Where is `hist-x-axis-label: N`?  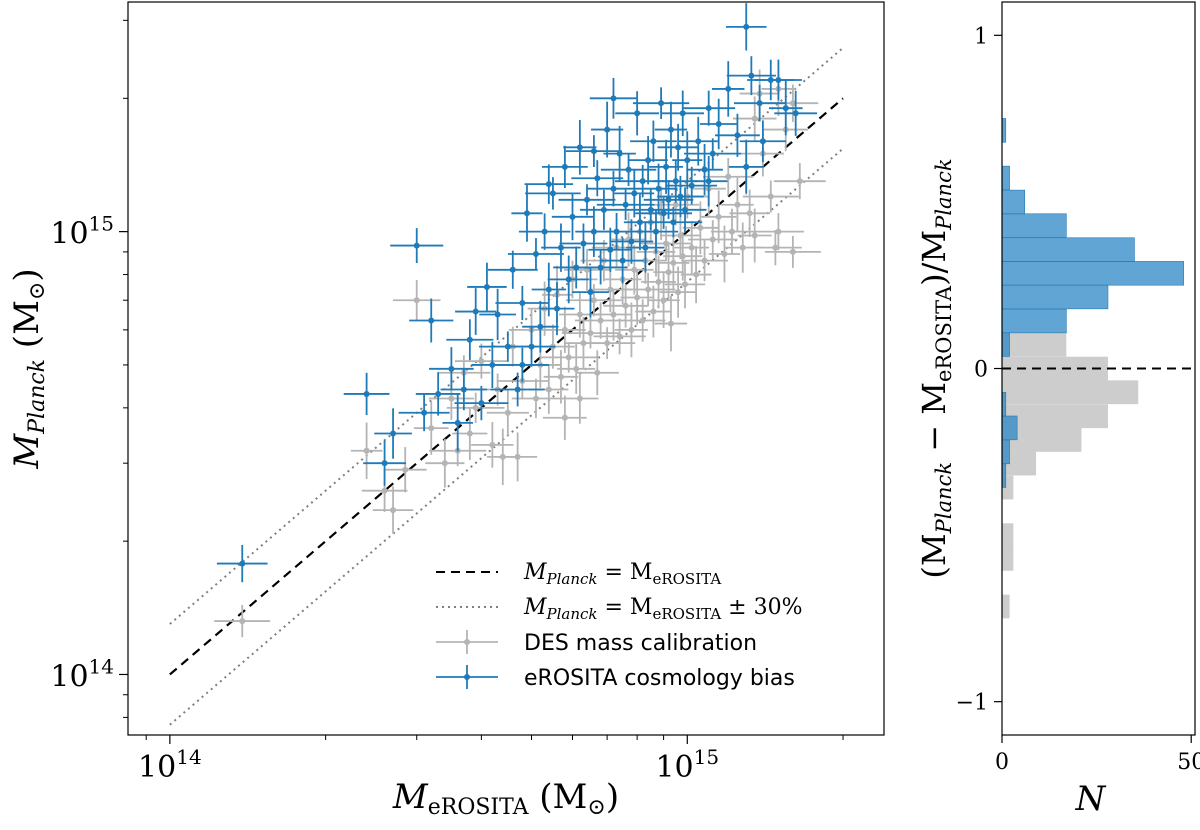 hist-x-axis-label: N is located at coordinates (1091, 799).